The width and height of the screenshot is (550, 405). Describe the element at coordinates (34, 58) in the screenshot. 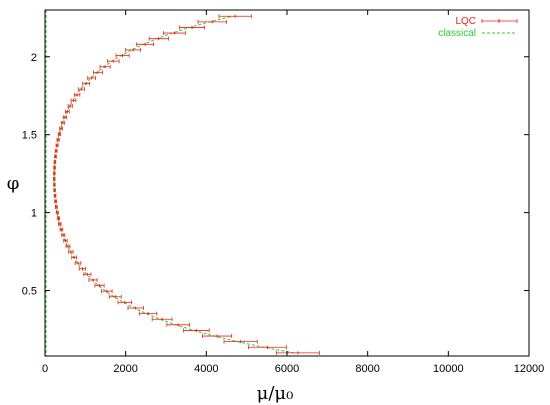

I see `y-tick-label: 2` at that location.